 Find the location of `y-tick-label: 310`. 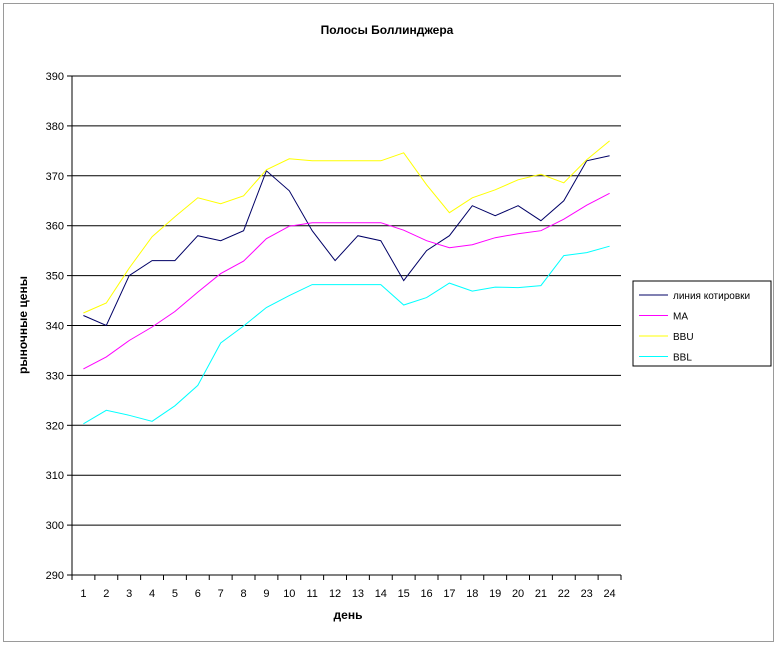

y-tick-label: 310 is located at coordinates (55, 476).